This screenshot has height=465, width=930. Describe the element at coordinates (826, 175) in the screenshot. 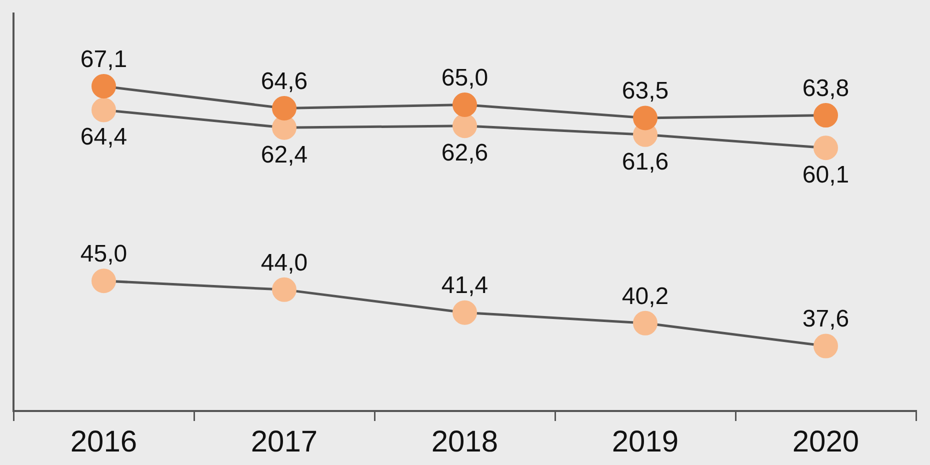

I see `data-label: 60,1` at that location.